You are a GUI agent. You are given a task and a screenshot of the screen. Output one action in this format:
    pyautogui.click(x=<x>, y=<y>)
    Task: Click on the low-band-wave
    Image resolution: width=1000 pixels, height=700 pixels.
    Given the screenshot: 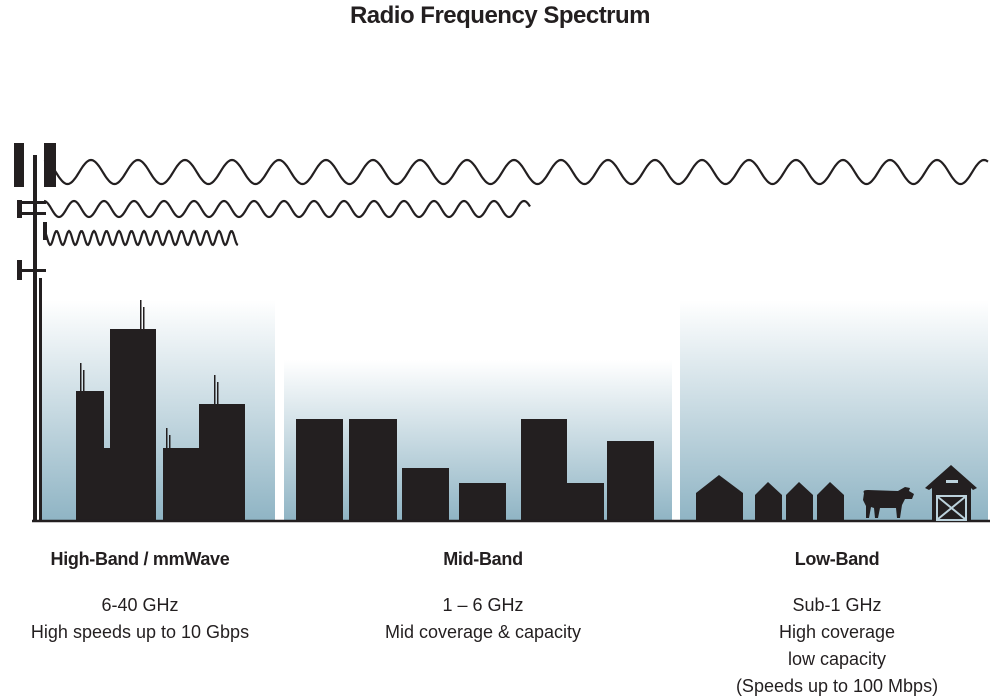 What is the action you would take?
    pyautogui.click(x=516, y=172)
    